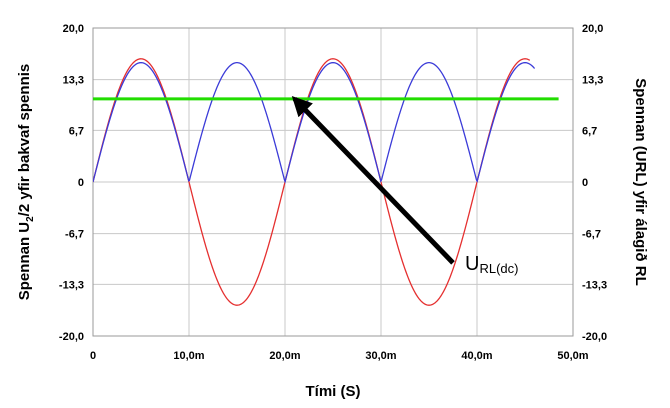 Image resolution: width=670 pixels, height=408 pixels. Describe the element at coordinates (73, 29) in the screenshot. I see `y-tick-label-left: 20,0` at that location.